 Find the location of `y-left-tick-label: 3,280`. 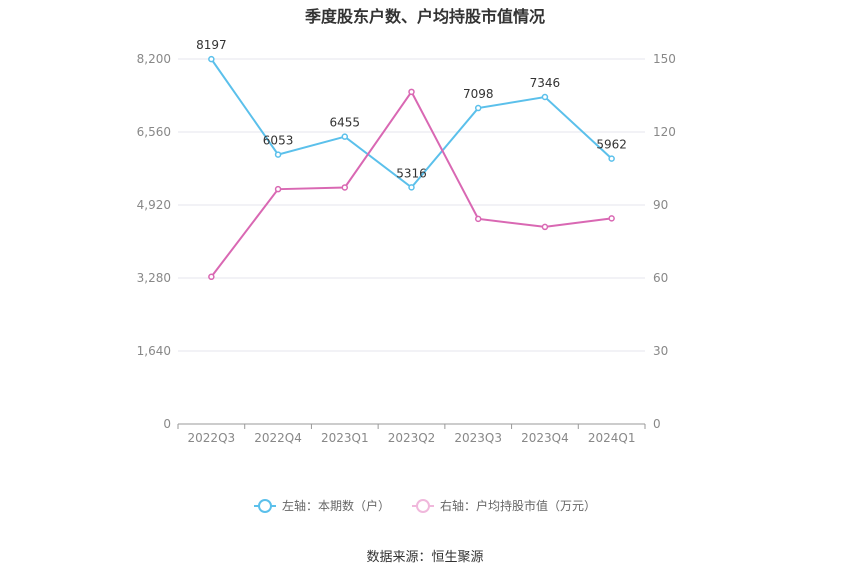

y-left-tick-label: 3,280 is located at coordinates (154, 278).